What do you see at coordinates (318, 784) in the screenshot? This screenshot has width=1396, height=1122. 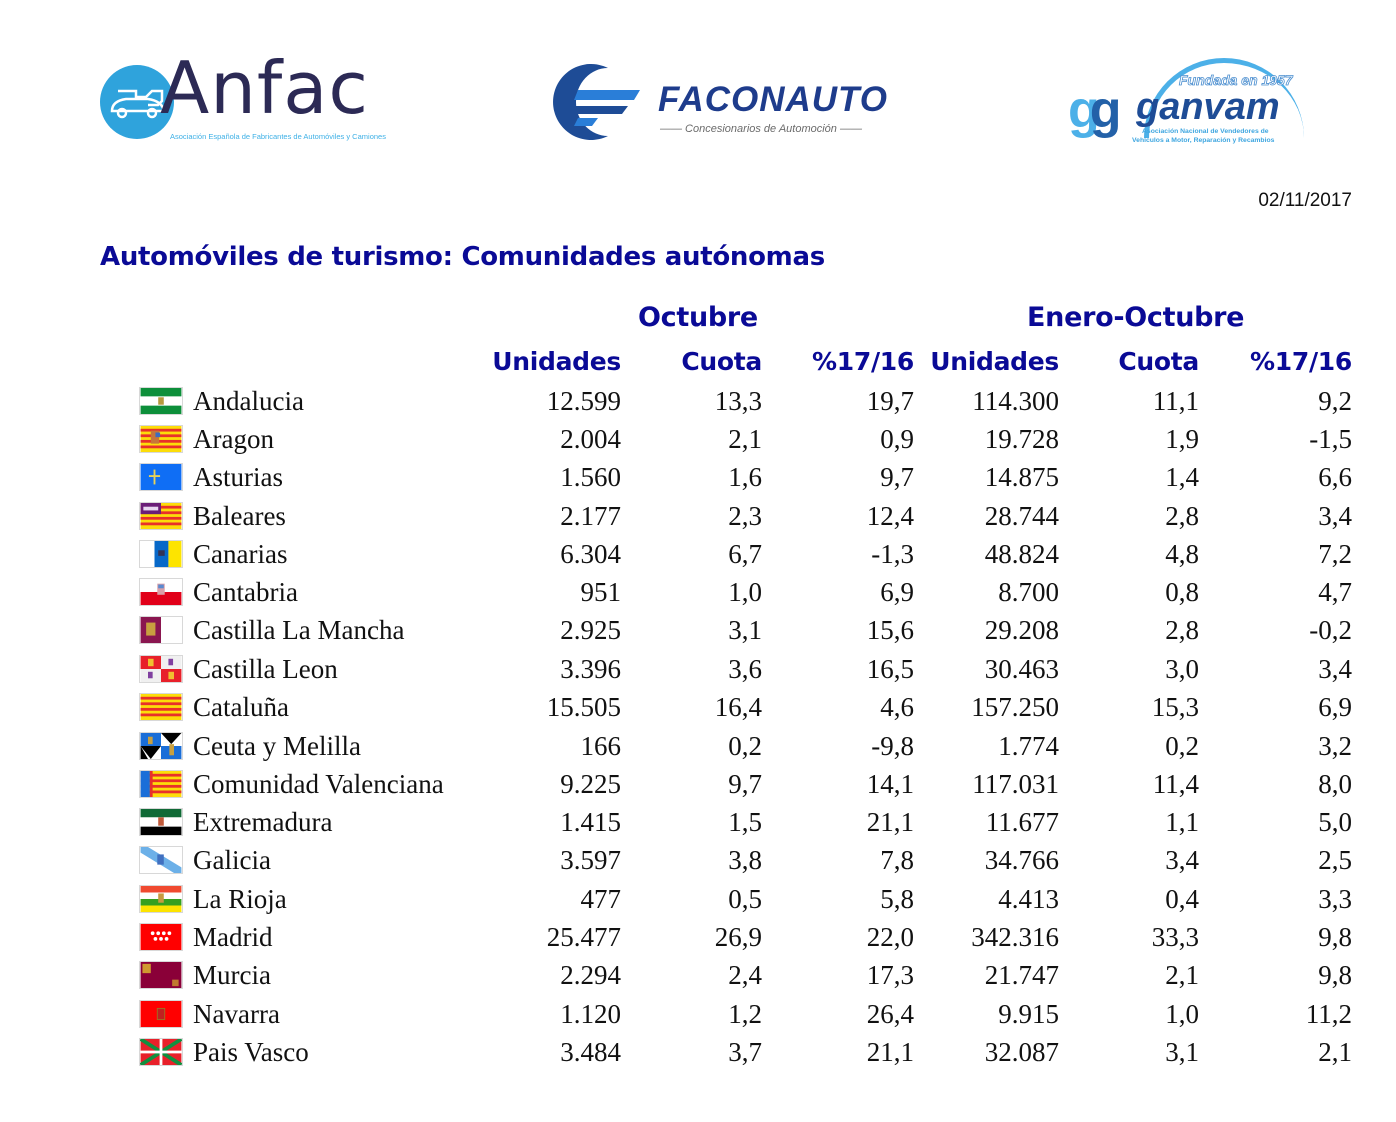 I see `region-name: Comunidad Valenciana` at bounding box center [318, 784].